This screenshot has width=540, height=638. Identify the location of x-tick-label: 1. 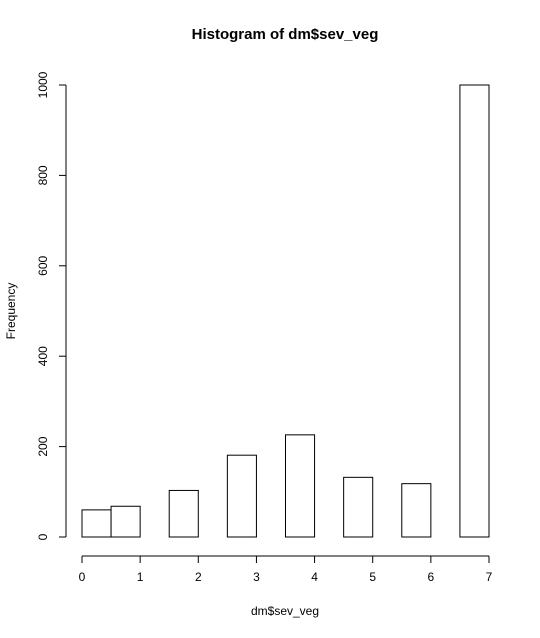
(140, 577).